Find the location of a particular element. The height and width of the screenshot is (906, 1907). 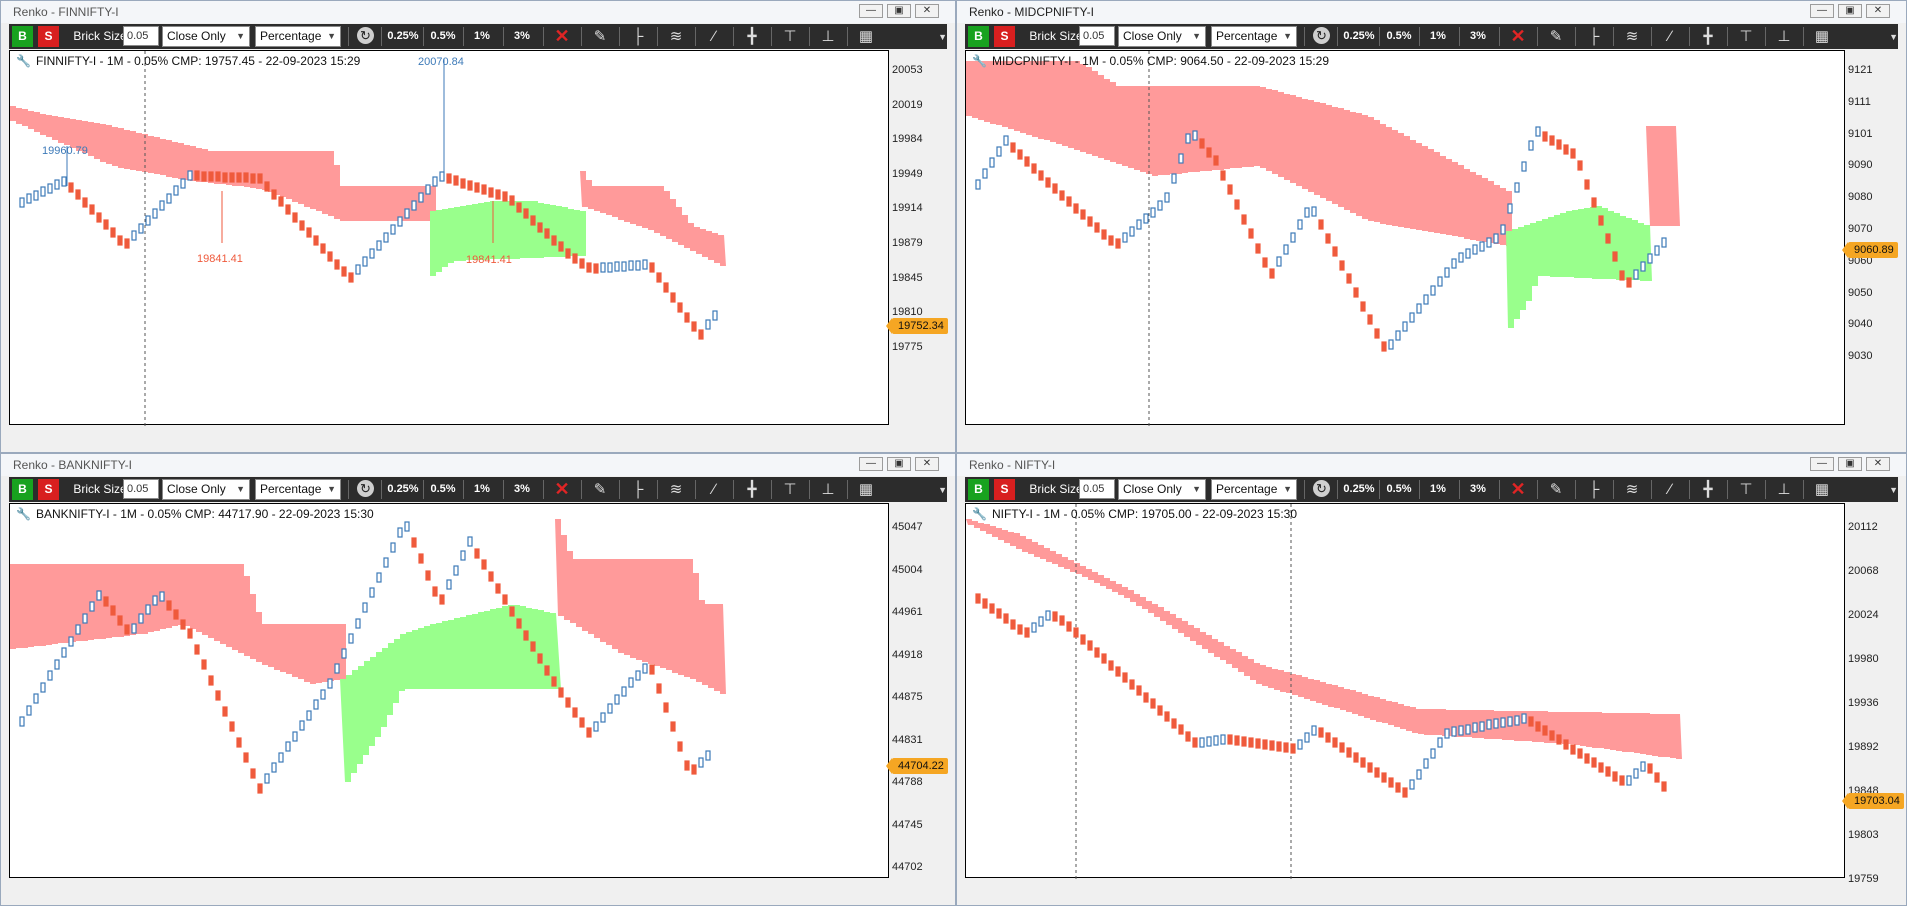

title-bar: Renko - BANKNIFTY-I — ▣ ✕ is located at coordinates (478, 465).